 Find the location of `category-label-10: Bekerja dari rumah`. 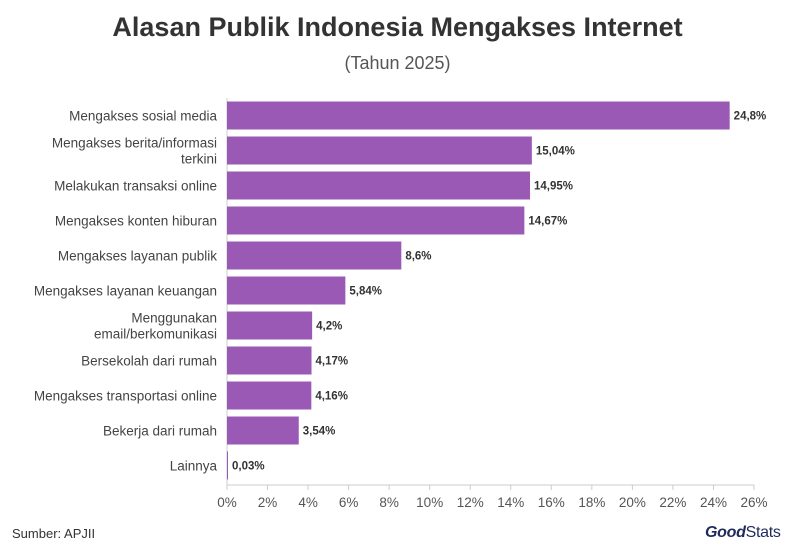

category-label-10: Bekerja dari rumah is located at coordinates (160, 431).